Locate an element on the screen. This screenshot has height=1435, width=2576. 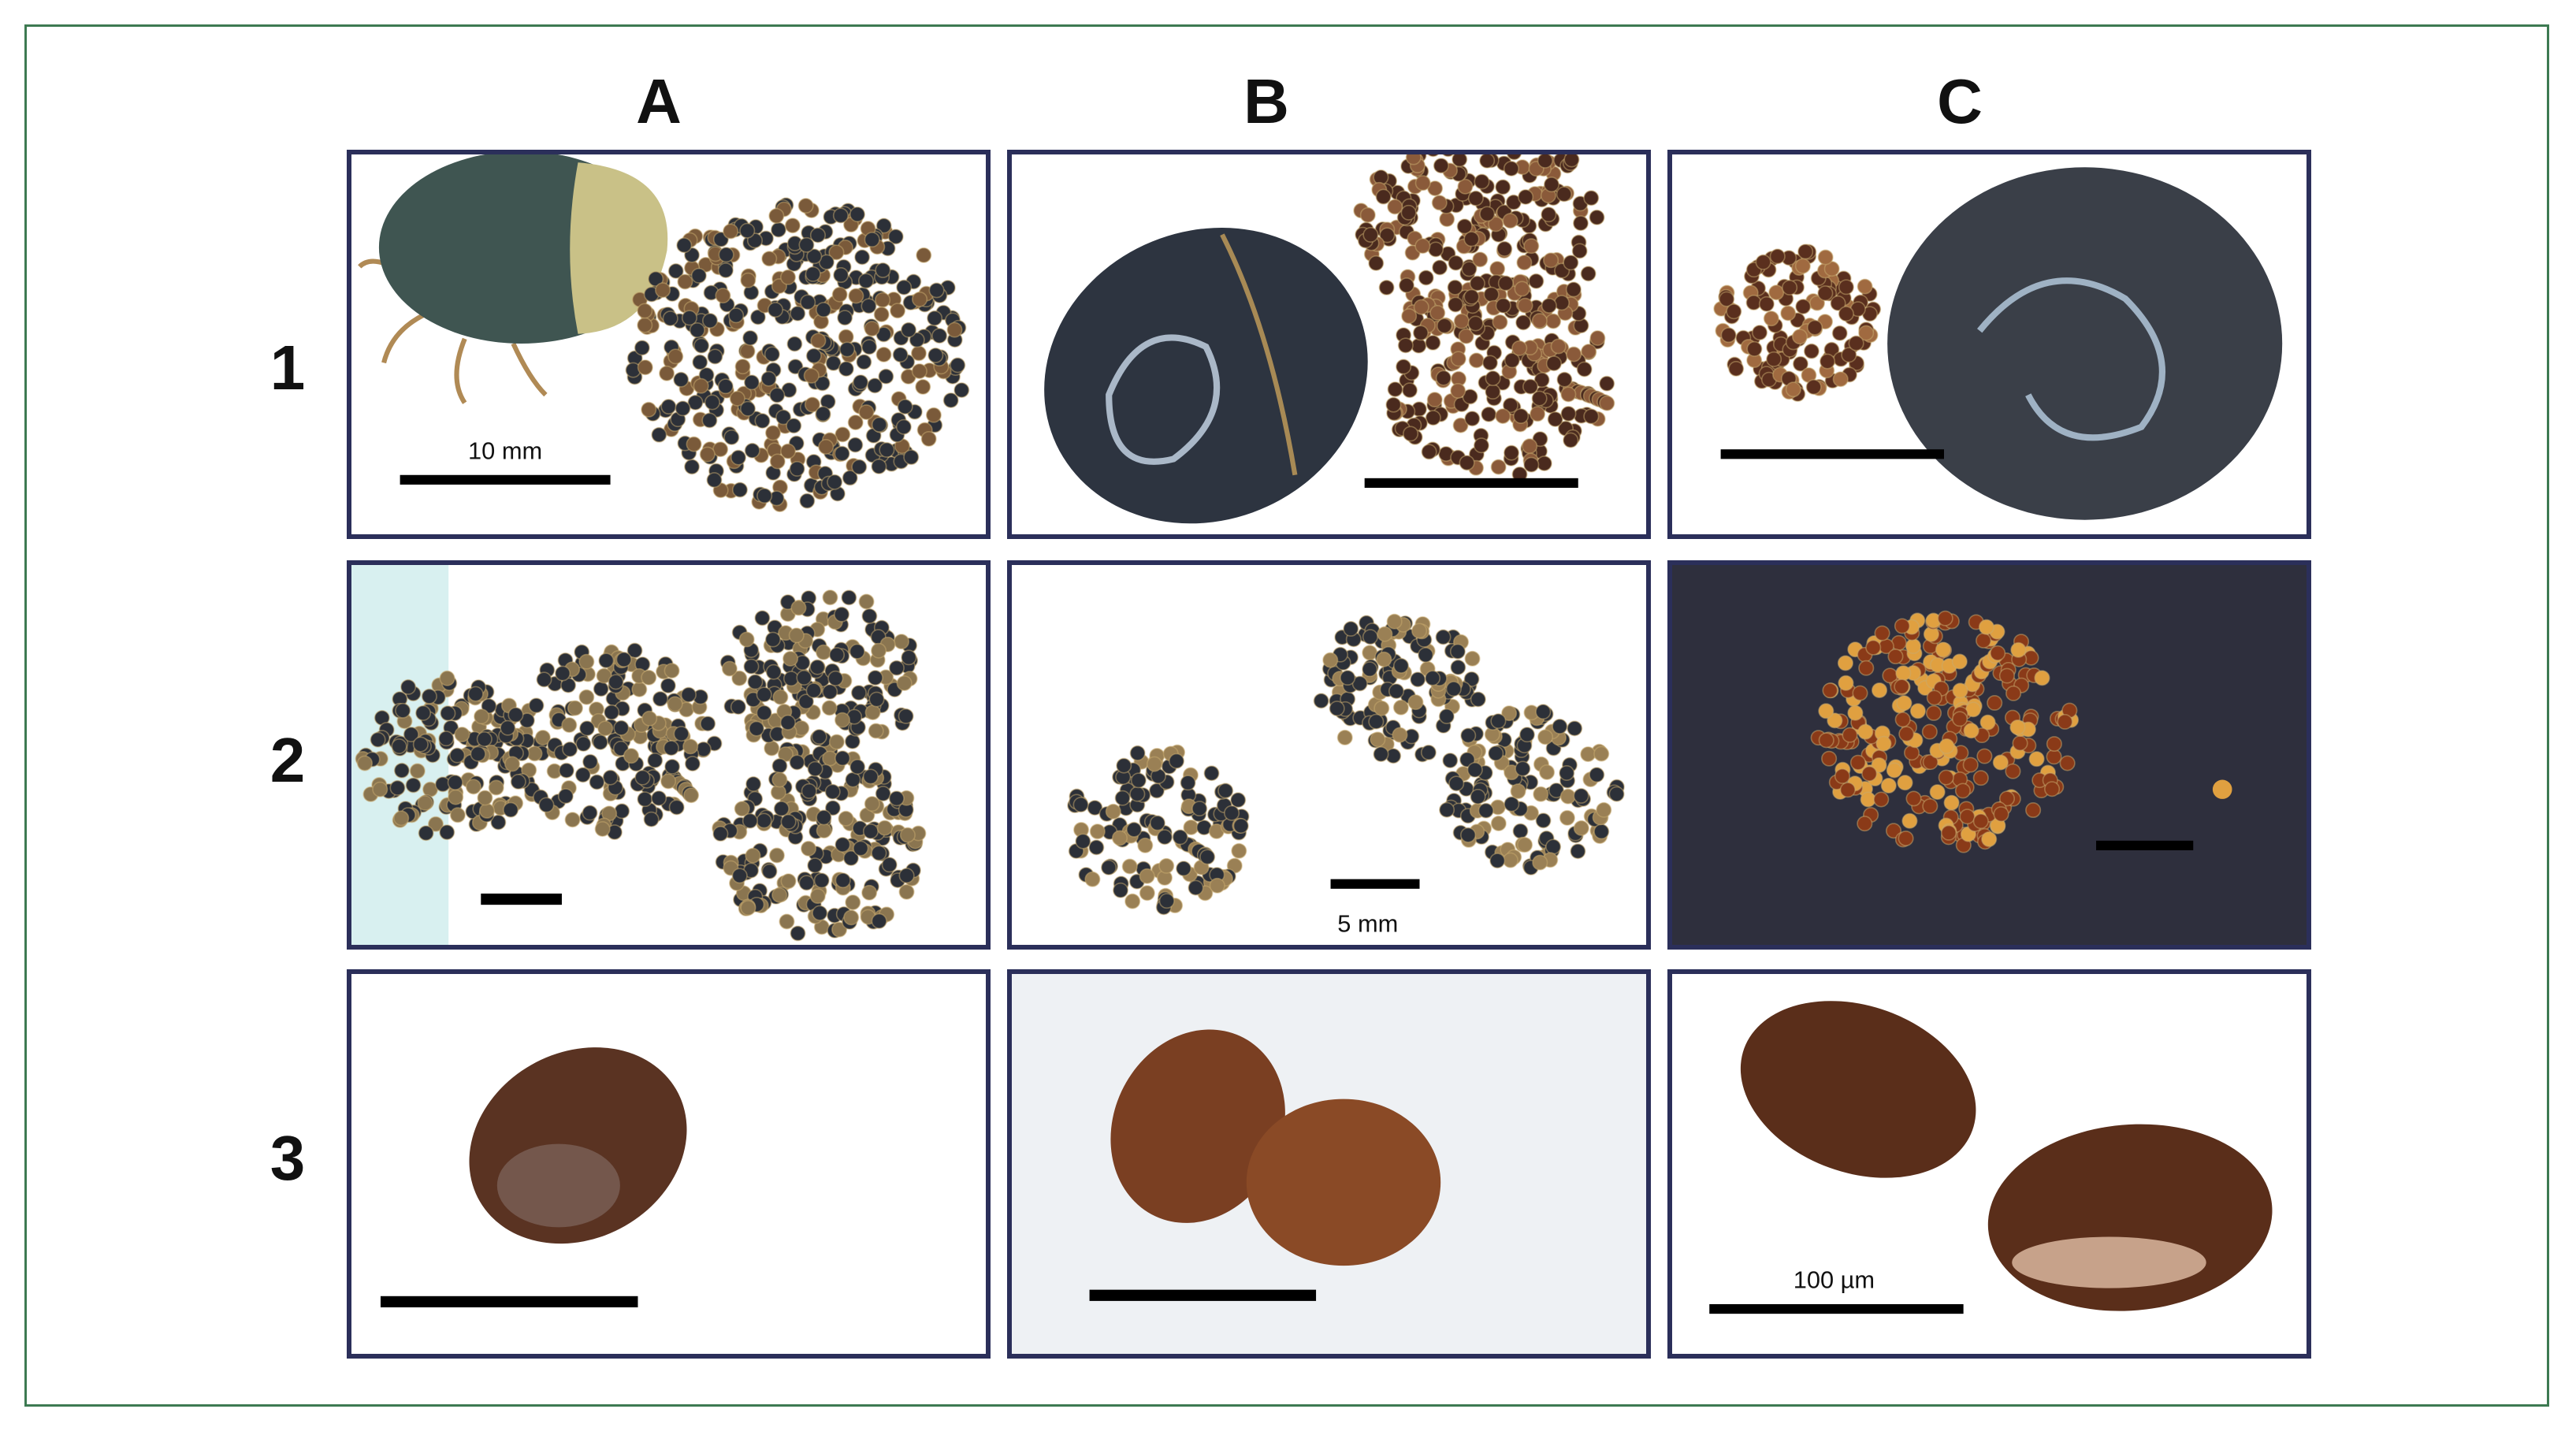
scale-bar-label: 5 mm is located at coordinates (1367, 925).